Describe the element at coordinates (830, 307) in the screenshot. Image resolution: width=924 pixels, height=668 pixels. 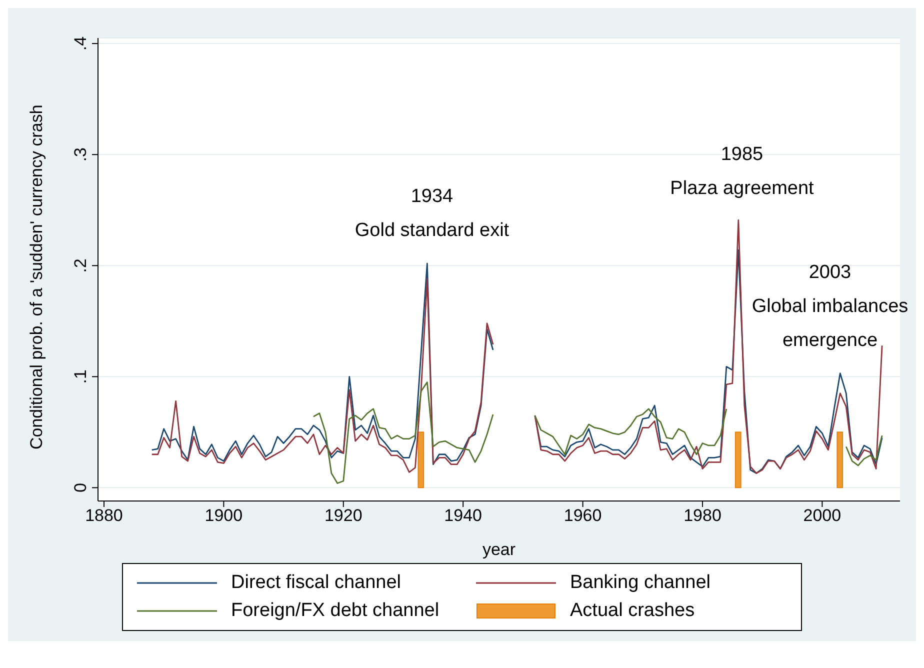
I see `annotation: 2003 Global imbalances emergence` at that location.